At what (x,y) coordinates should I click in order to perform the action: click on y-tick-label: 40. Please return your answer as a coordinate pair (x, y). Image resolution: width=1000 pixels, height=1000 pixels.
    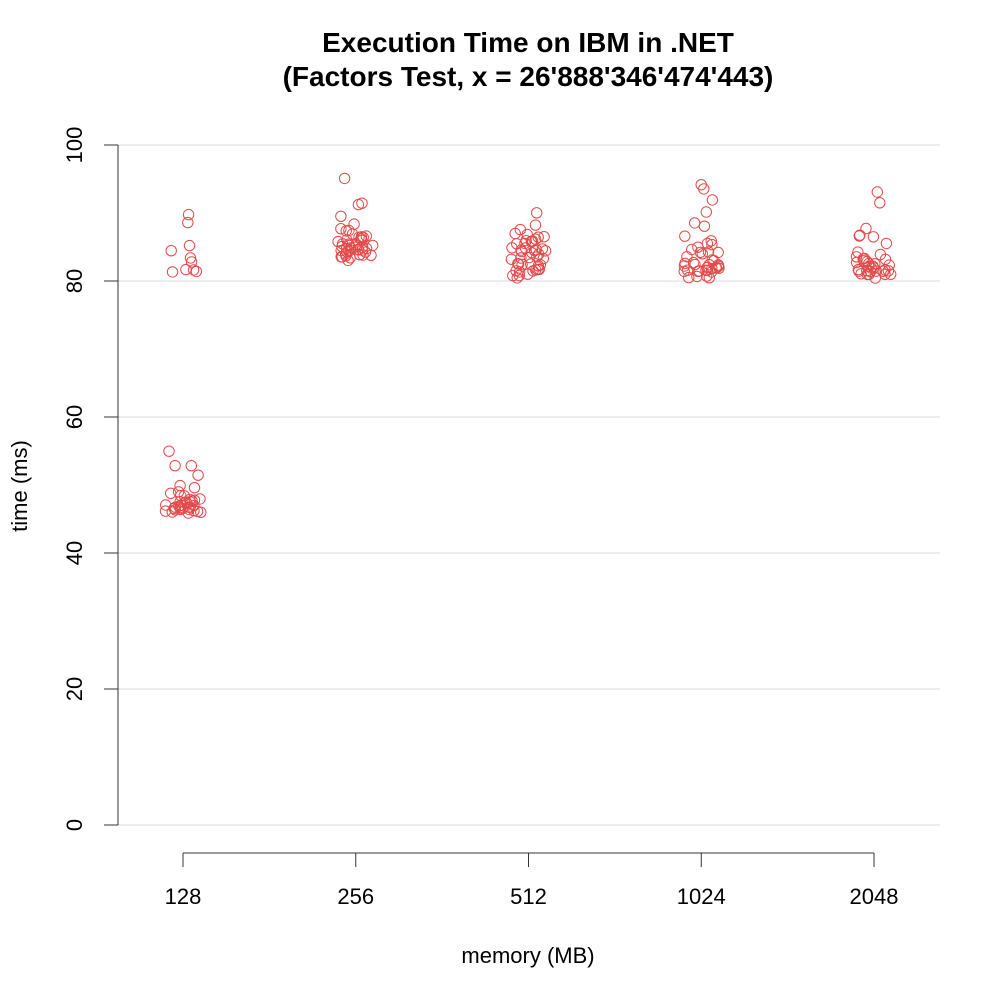
    Looking at the image, I should click on (74, 553).